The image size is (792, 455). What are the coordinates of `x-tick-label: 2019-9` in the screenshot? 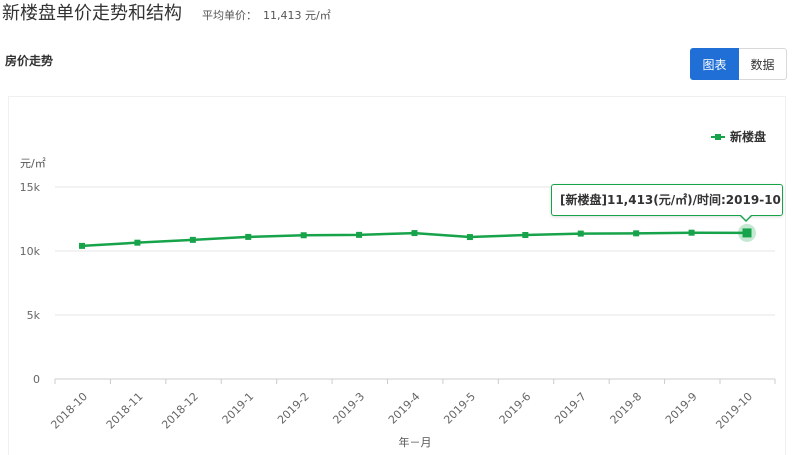 It's located at (681, 408).